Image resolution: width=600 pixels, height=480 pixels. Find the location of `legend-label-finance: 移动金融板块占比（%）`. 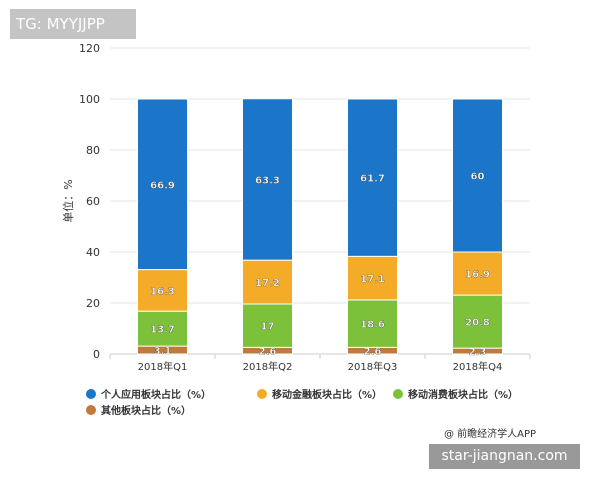

legend-label-finance: 移动金融板块占比（%） is located at coordinates (327, 394).